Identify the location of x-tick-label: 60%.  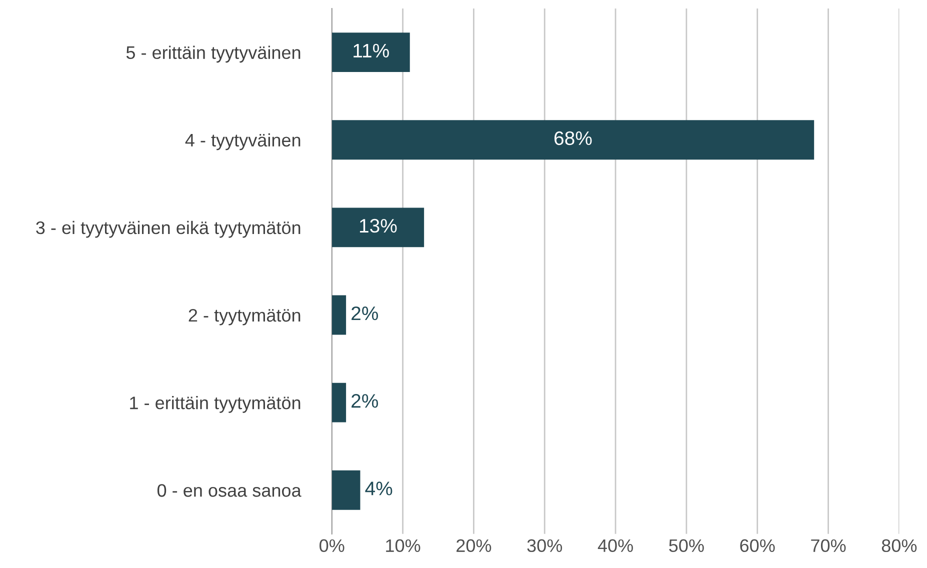
(757, 545).